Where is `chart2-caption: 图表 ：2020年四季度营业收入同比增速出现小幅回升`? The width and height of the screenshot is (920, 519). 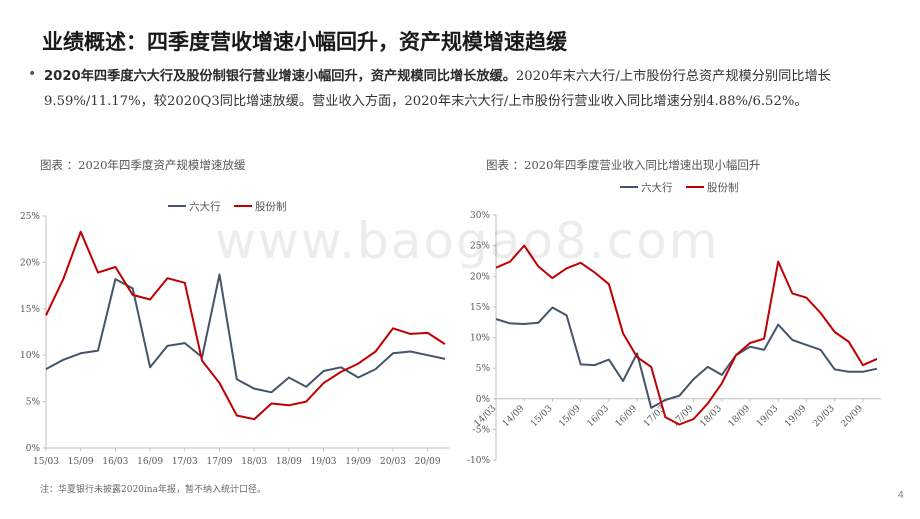 chart2-caption: 图表 ：2020年四季度营业收入同比增速出现小幅回升 is located at coordinates (623, 165).